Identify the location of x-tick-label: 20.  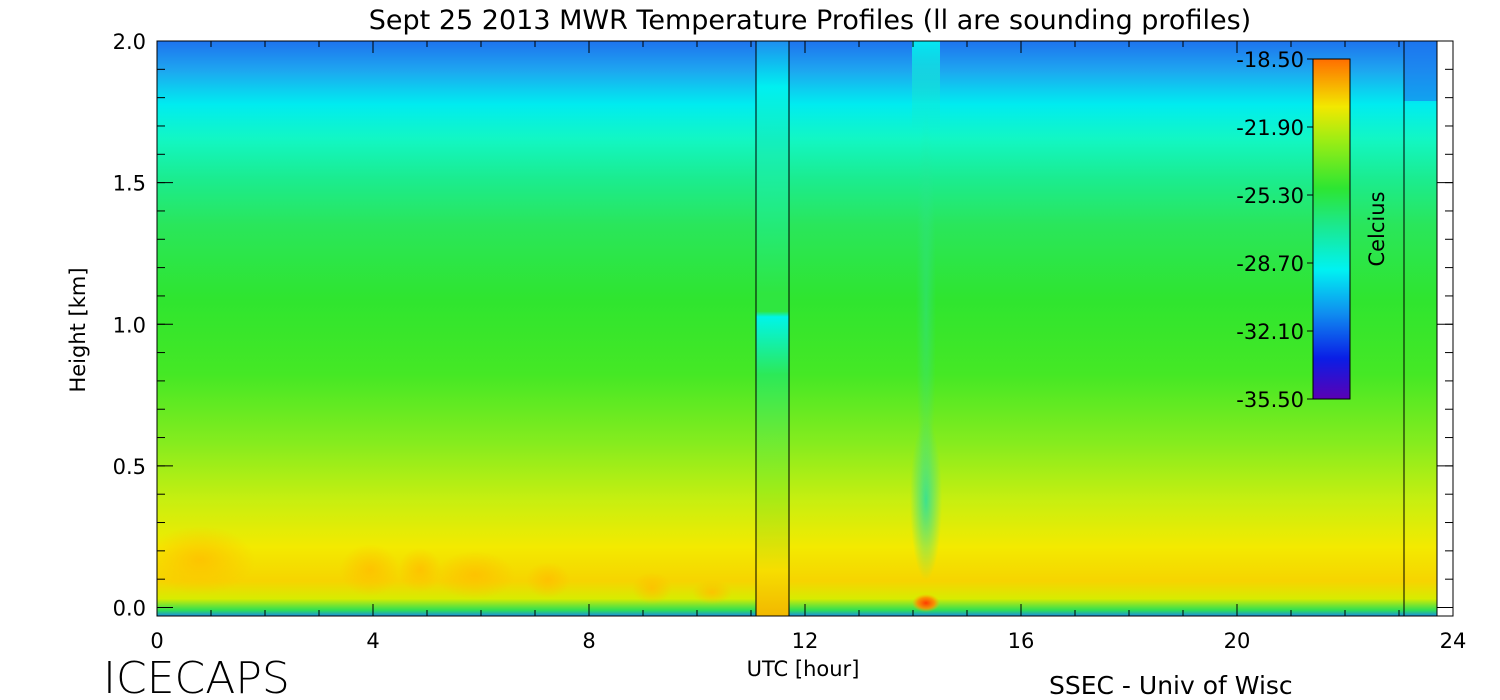
(1237, 641).